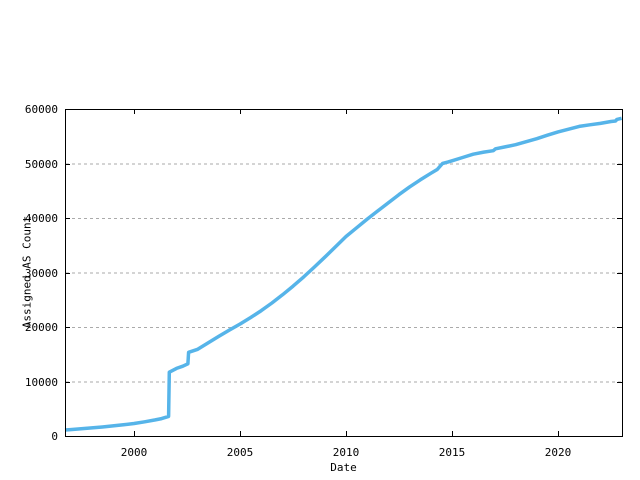 This screenshot has height=480, width=640. What do you see at coordinates (41, 273) in the screenshot?
I see `y-tick-label: 30000` at bounding box center [41, 273].